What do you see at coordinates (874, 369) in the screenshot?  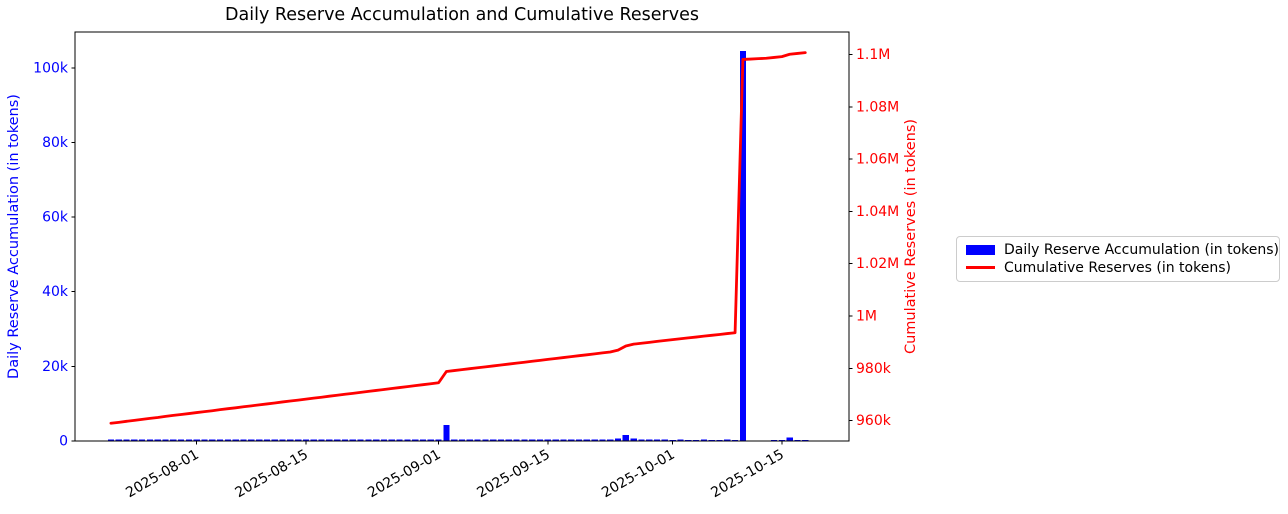 I see `right-tick-label: 980k` at bounding box center [874, 369].